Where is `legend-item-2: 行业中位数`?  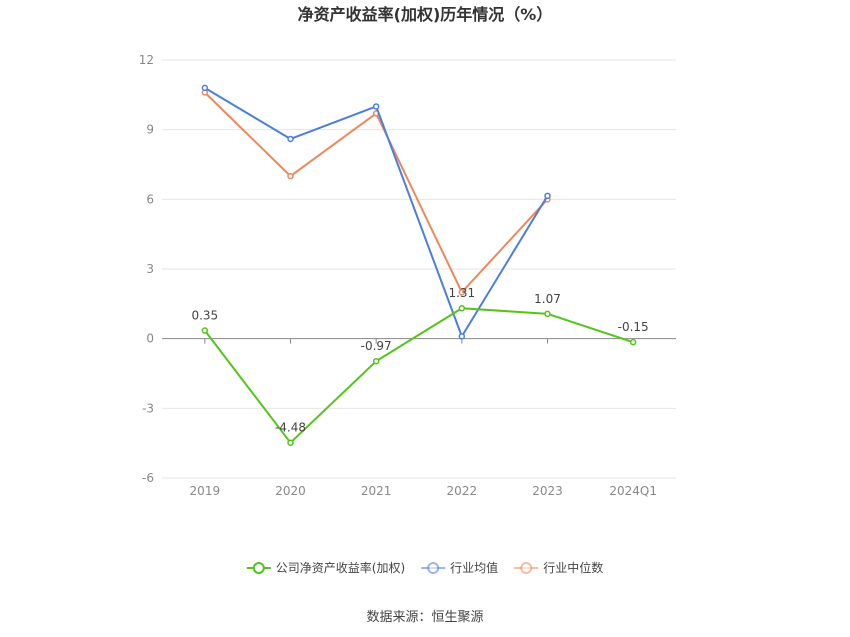
legend-item-2: 行业中位数 is located at coordinates (558, 567).